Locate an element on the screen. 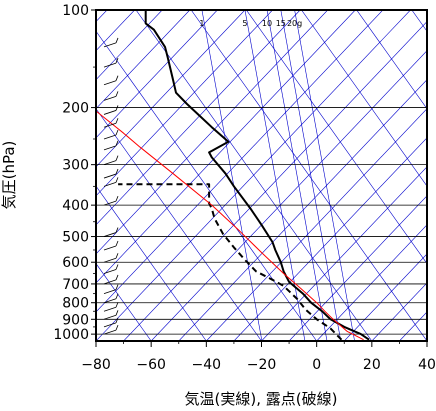 The width and height of the screenshot is (436, 411). y-tick-label: 100 is located at coordinates (75, 11).